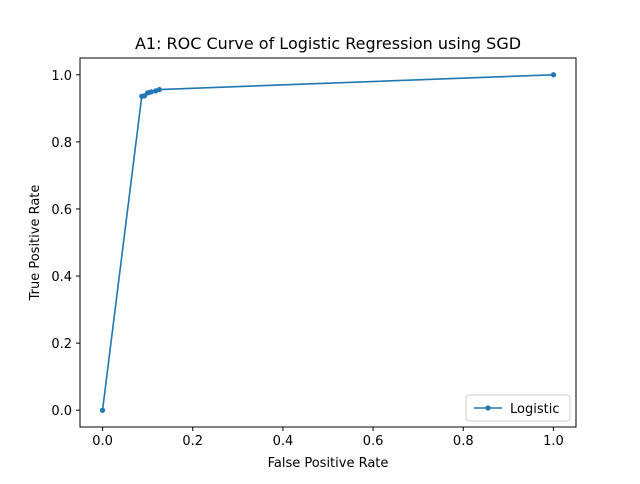  What do you see at coordinates (373, 441) in the screenshot?
I see `x-tick-label: 0.6` at bounding box center [373, 441].